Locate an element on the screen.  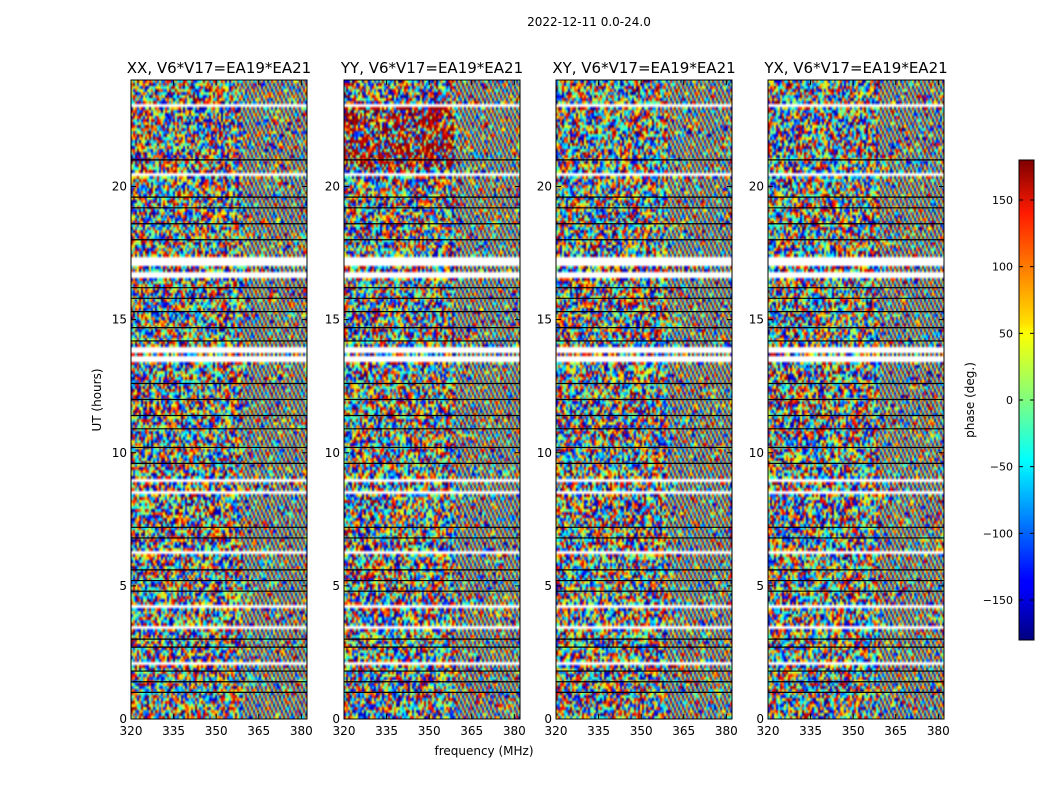
colorbar-tick-label: 150 is located at coordinates (1002, 200).